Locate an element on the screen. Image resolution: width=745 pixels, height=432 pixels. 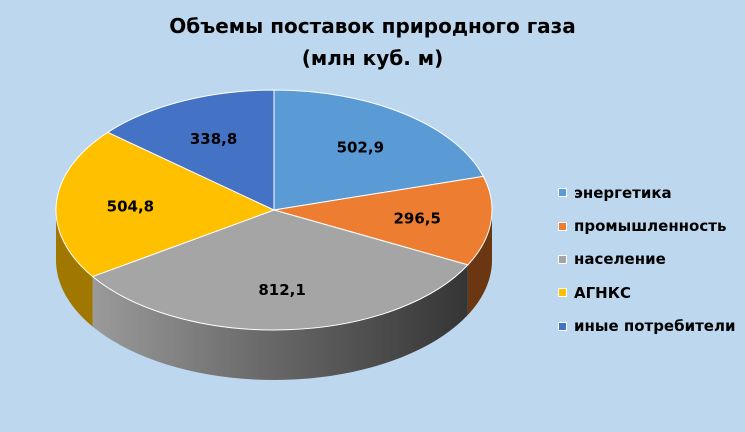
legend-label: промышленность is located at coordinates (650, 226).